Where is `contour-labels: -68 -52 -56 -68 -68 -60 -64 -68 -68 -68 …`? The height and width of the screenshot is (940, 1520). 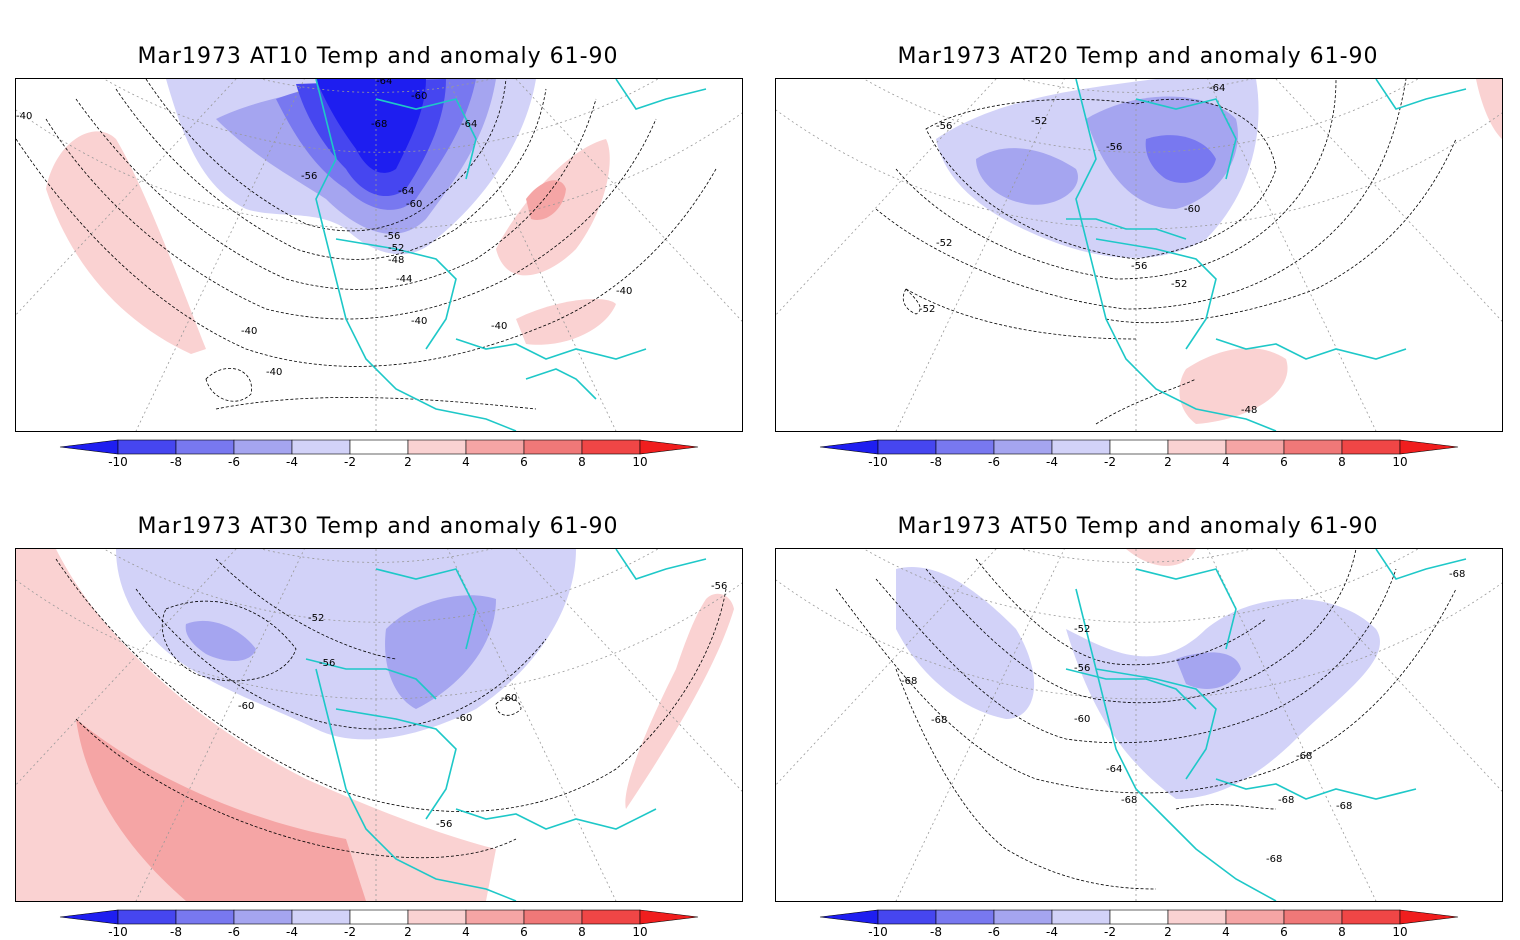
contour-labels: -68 -52 -56 -68 -68 -60 -64 -68 -68 -68 … is located at coordinates (1183, 717).